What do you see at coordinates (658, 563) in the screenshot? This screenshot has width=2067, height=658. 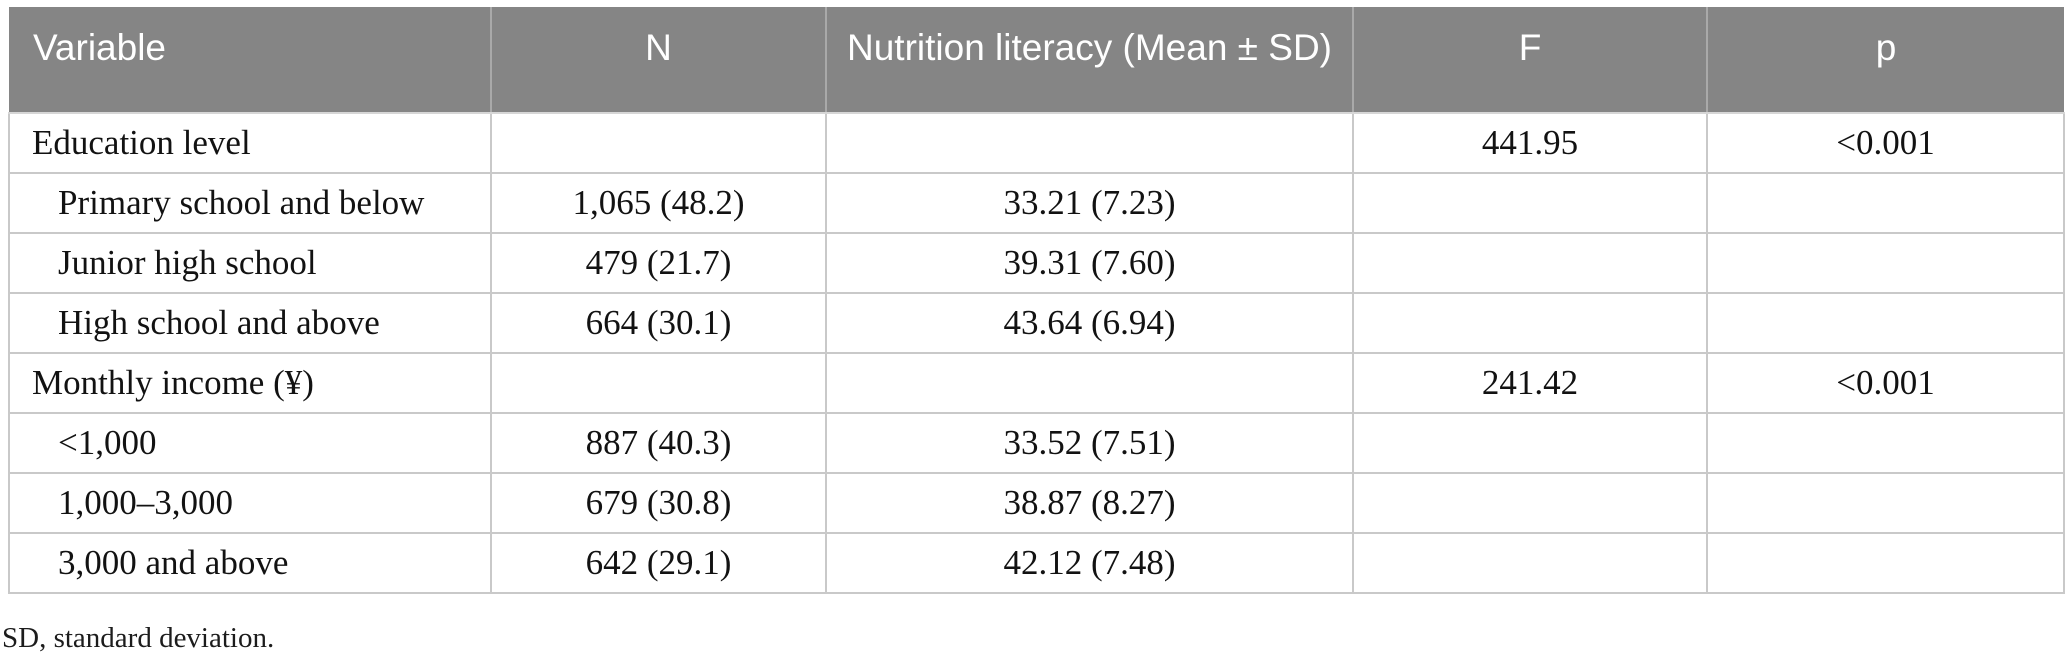 I see `cell-n: 642 (29.1)` at bounding box center [658, 563].